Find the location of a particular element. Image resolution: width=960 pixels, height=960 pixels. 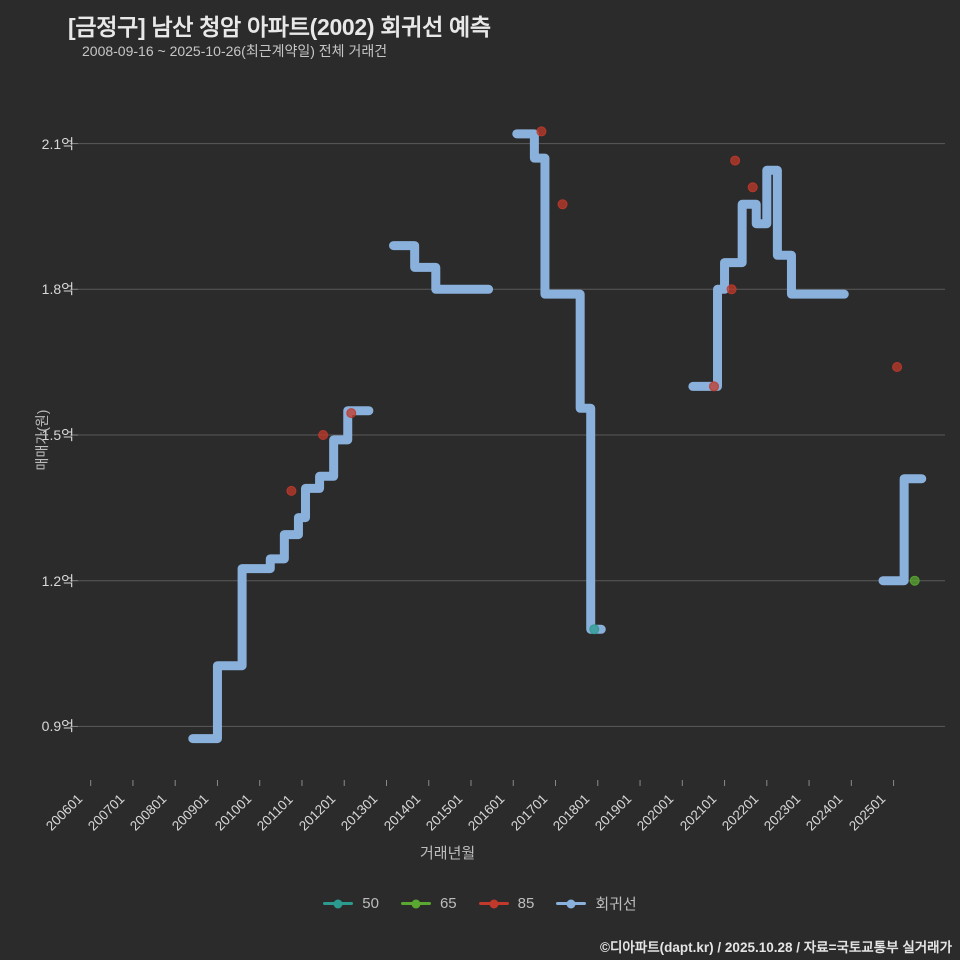

legend-item-65: 65 is located at coordinates (428, 903).